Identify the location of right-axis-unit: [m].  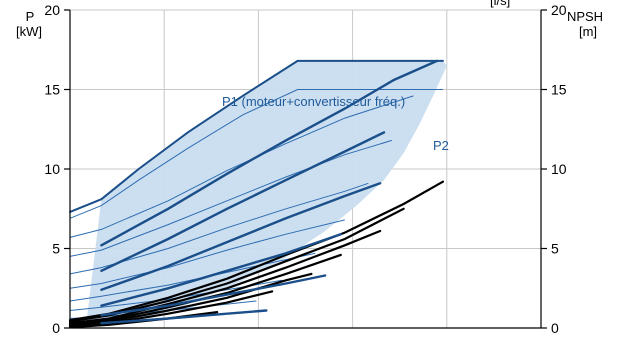
(588, 31).